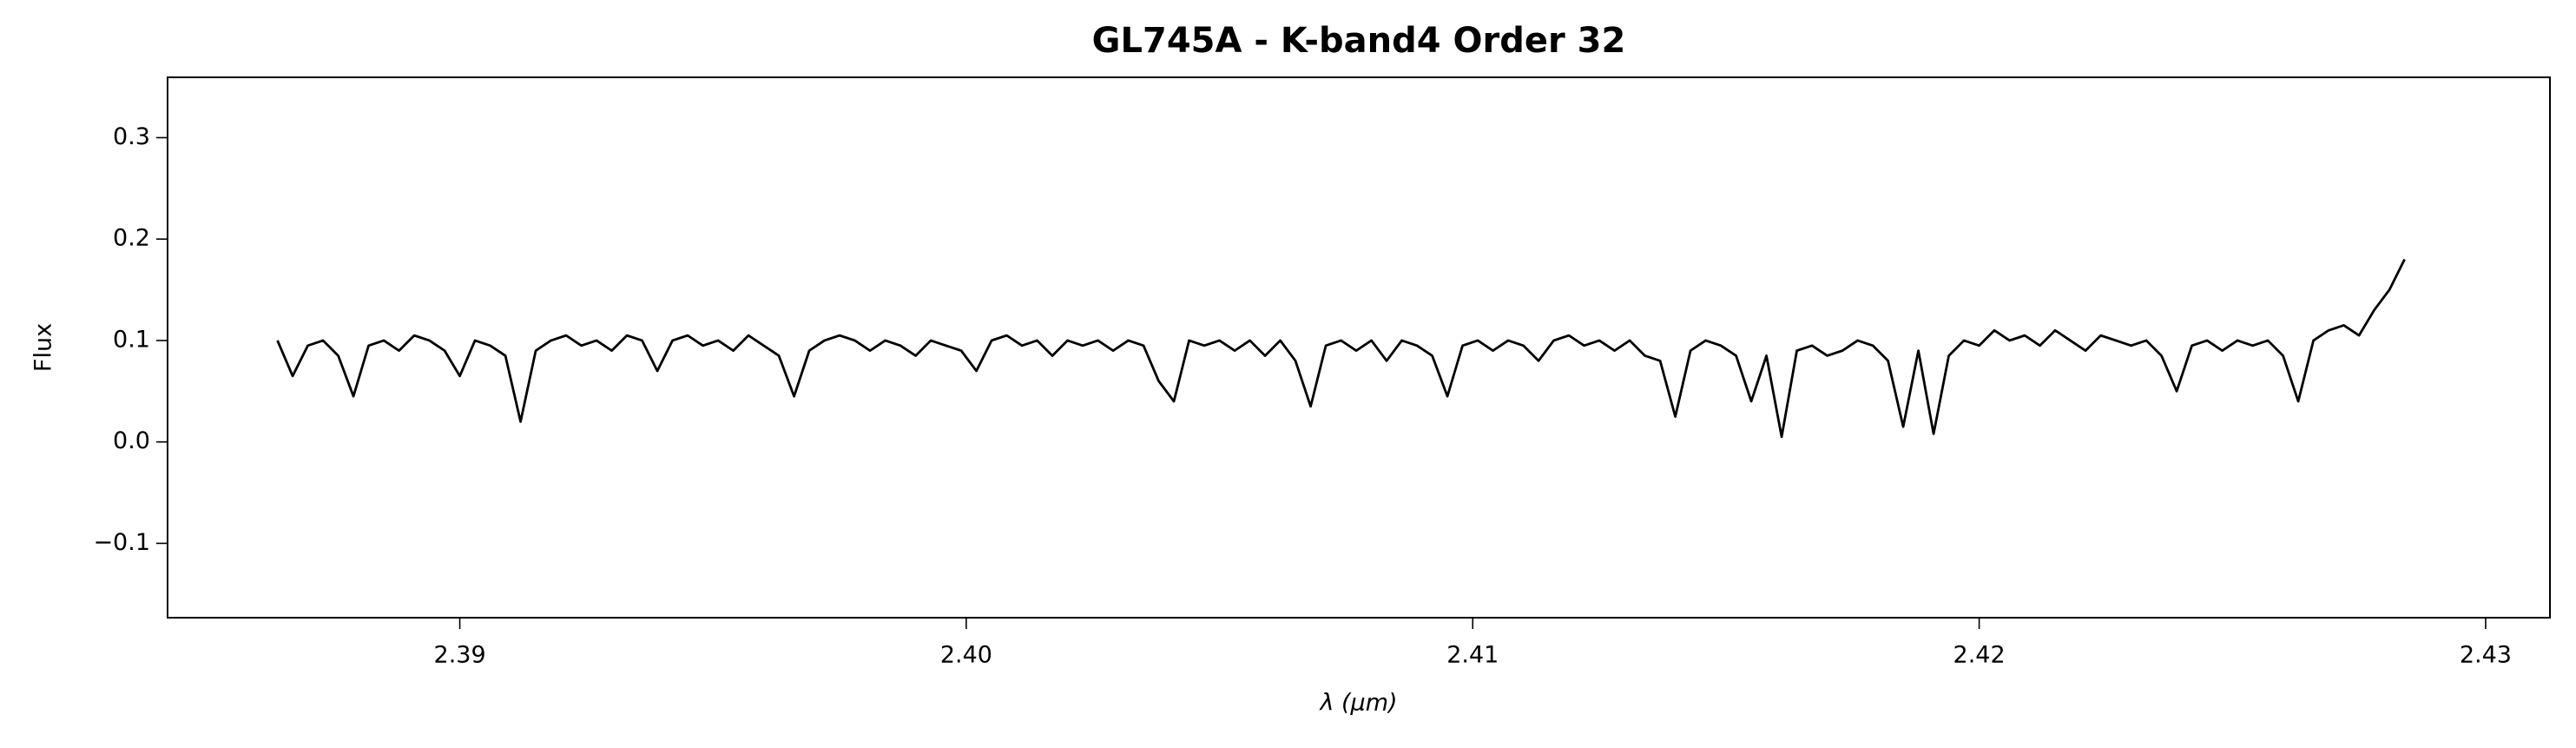 This screenshot has width=2576, height=748. Describe the element at coordinates (460, 655) in the screenshot. I see `x-tick-label: 2.39` at that location.